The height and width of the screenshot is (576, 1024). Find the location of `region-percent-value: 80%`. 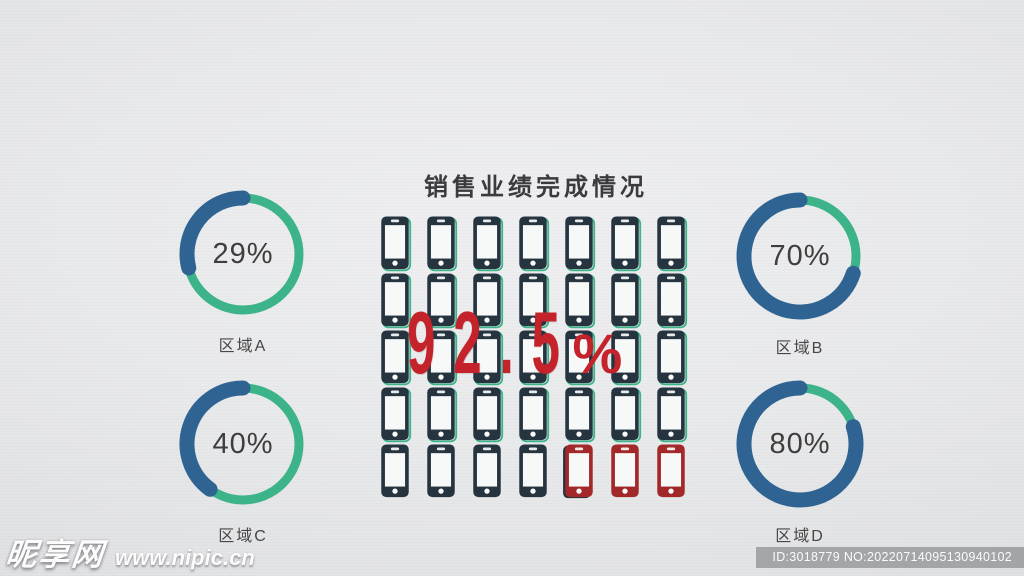

region-percent-value: 80% is located at coordinates (800, 443).